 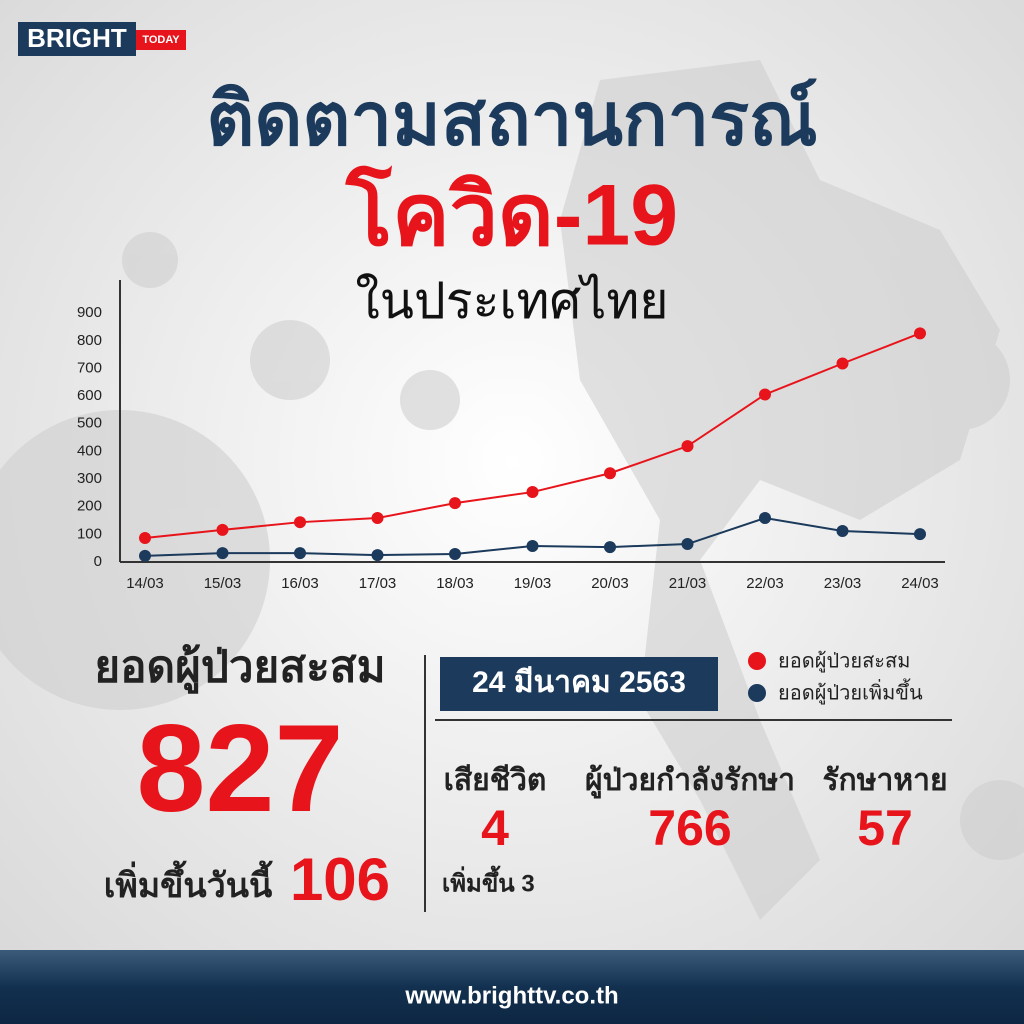 What do you see at coordinates (378, 583) in the screenshot?
I see `x-tick-label: 17/03` at bounding box center [378, 583].